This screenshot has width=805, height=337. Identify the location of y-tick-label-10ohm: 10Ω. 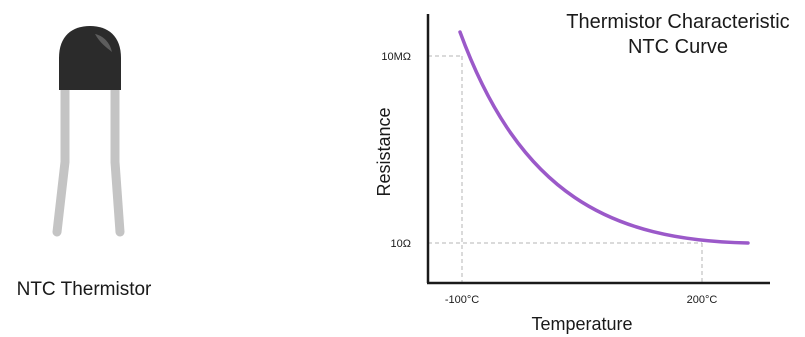
(401, 244).